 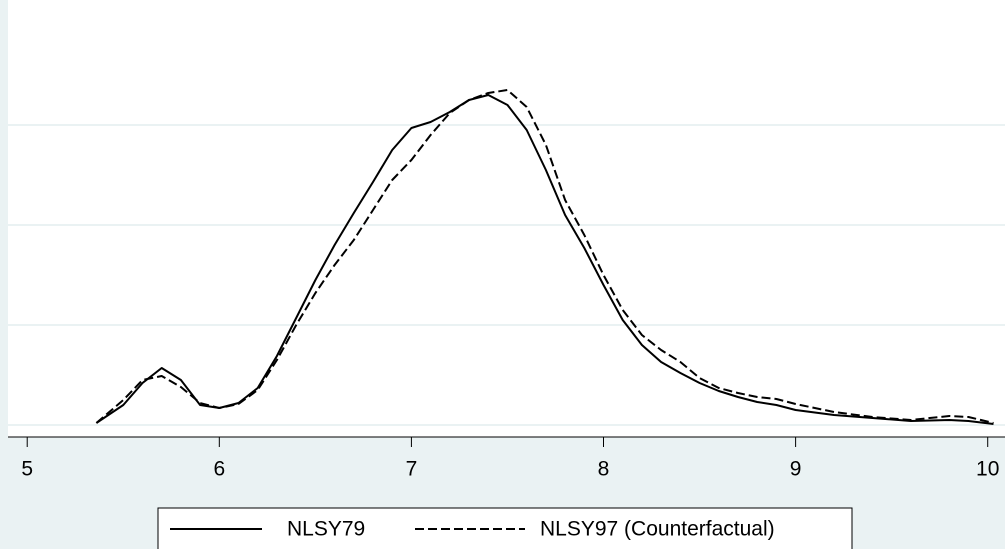 I want to click on x-tick-label: 6, so click(x=219, y=469).